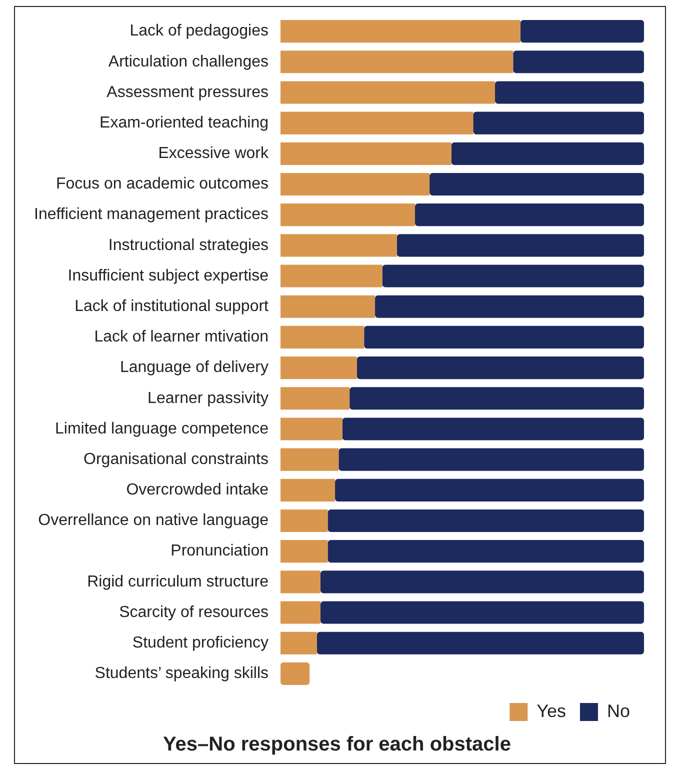  Describe the element at coordinates (197, 490) in the screenshot. I see `y-tick-label: Overcrowded intake` at that location.